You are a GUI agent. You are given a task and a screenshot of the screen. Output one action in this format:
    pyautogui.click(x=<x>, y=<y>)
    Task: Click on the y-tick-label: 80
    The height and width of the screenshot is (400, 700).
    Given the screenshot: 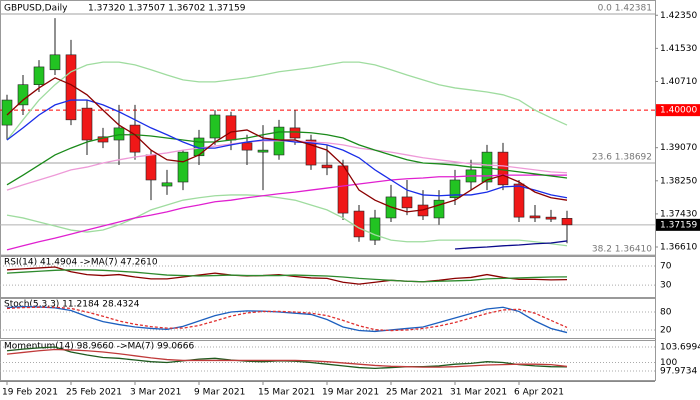 What is the action you would take?
    pyautogui.click(x=666, y=313)
    